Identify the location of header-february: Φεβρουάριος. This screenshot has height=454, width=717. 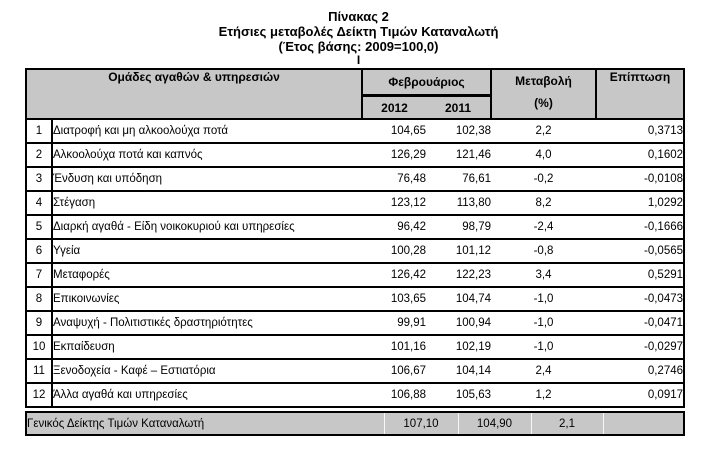
(427, 83).